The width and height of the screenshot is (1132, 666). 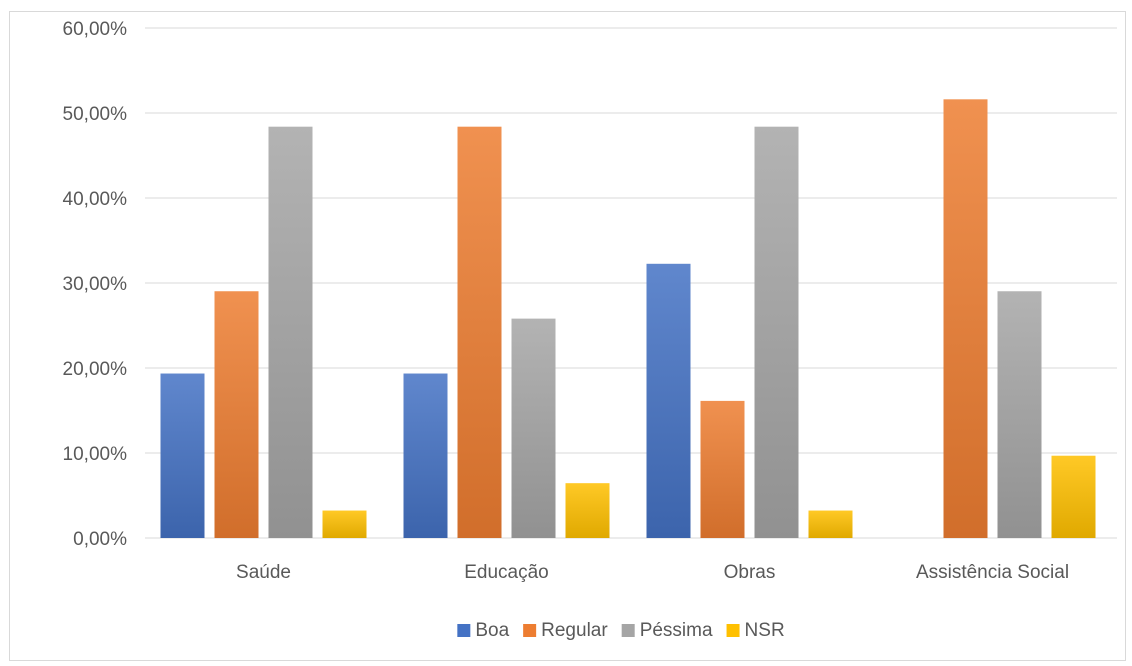 I want to click on x-tick-label: Obras, so click(x=750, y=572).